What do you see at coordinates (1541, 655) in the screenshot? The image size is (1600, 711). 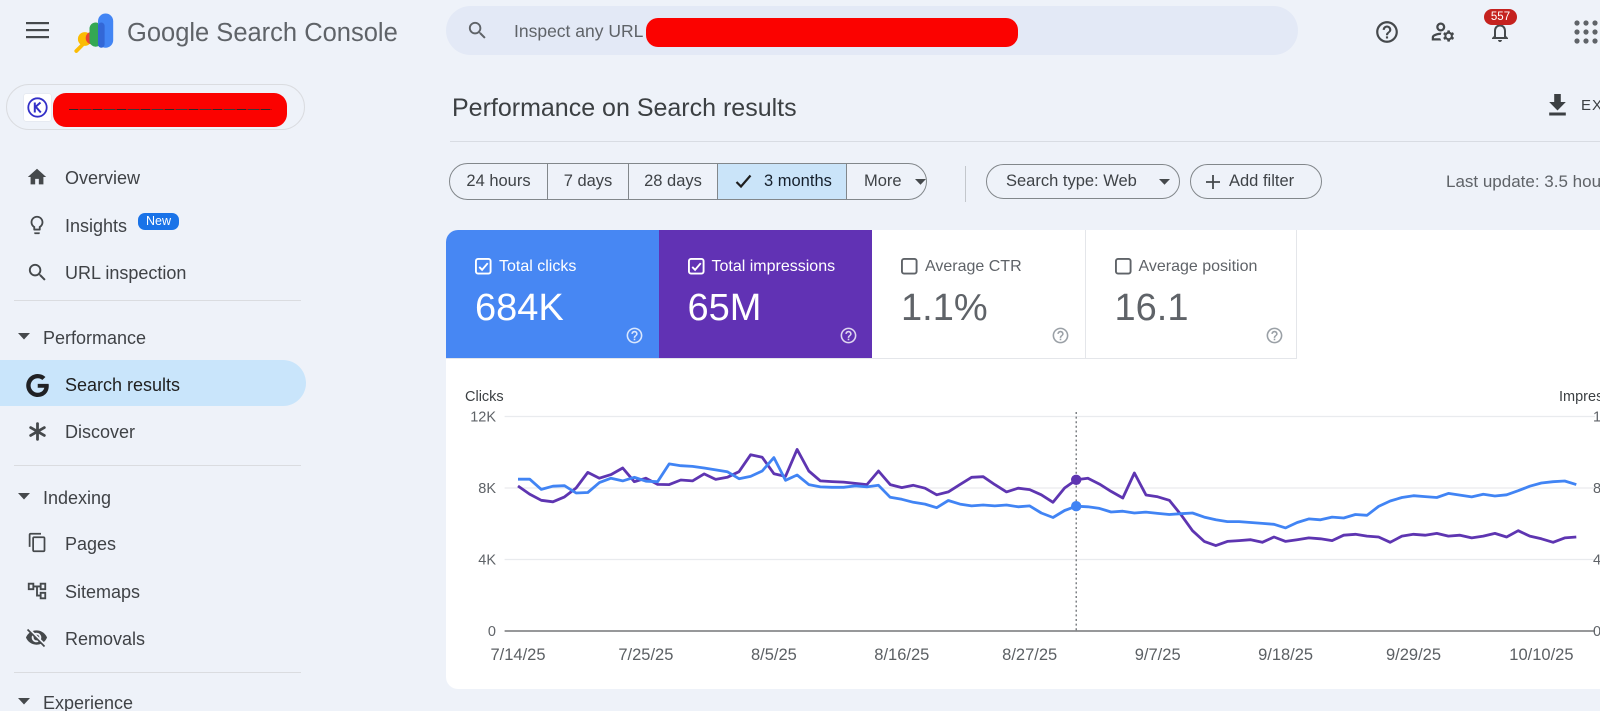 I see `svg-text: 10/10/25` at bounding box center [1541, 655].